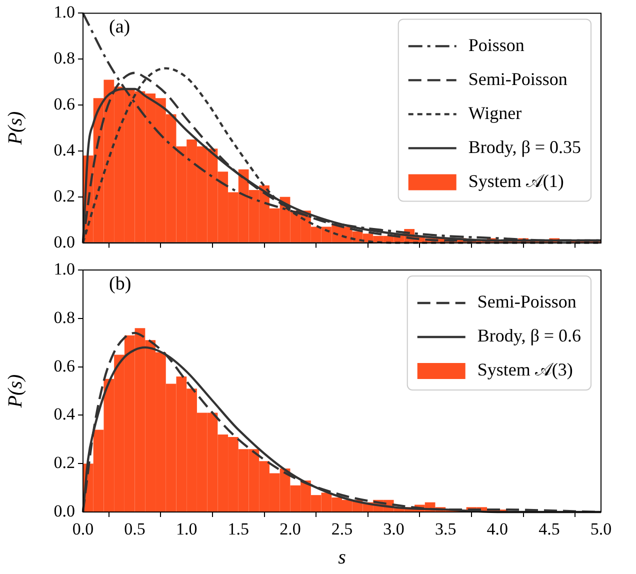  Describe the element at coordinates (119, 27) in the screenshot. I see `annotation: (a)` at that location.